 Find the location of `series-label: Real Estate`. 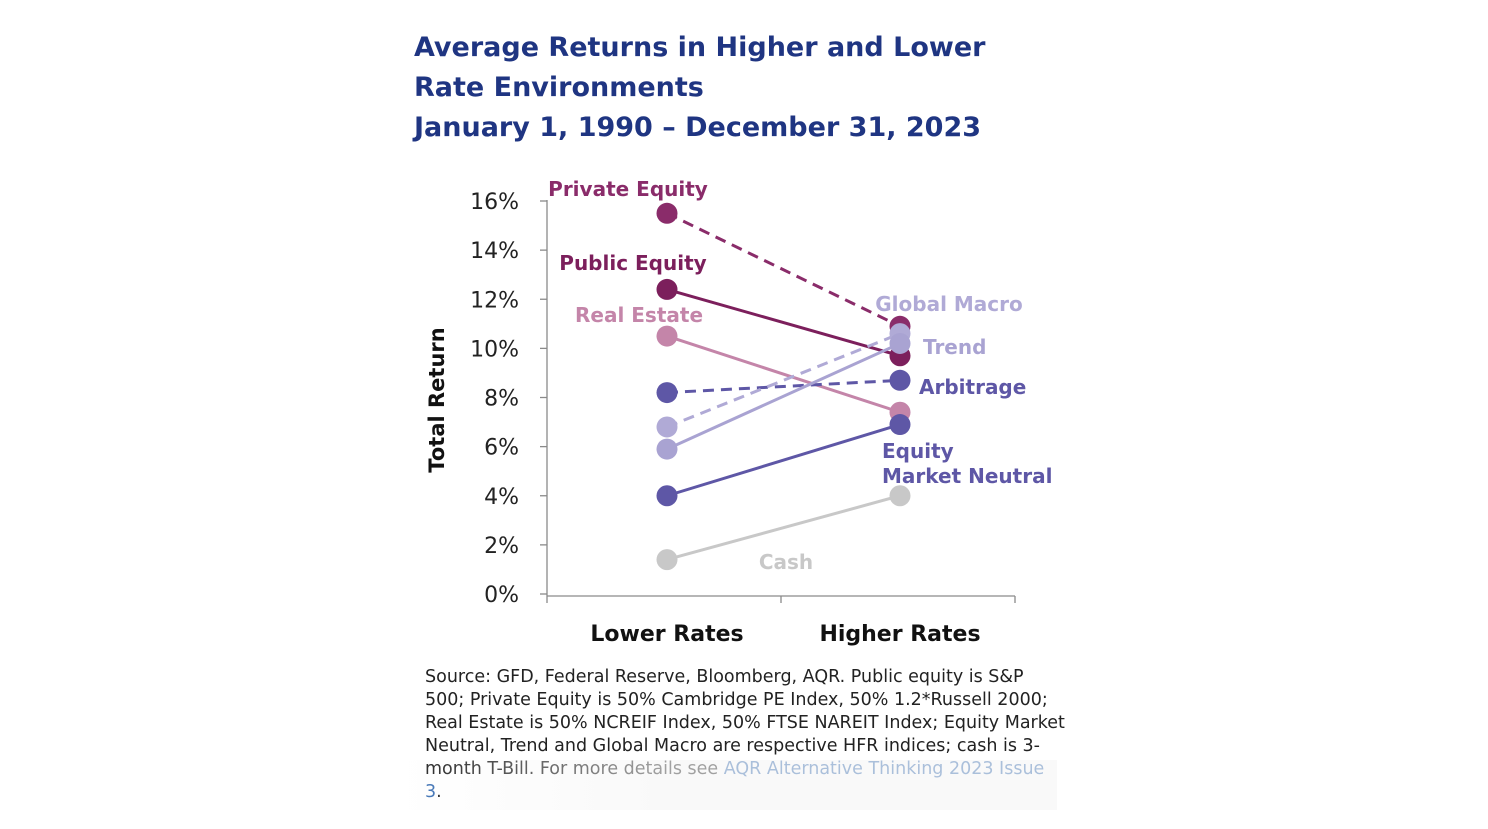

series-label: Real Estate is located at coordinates (639, 315).